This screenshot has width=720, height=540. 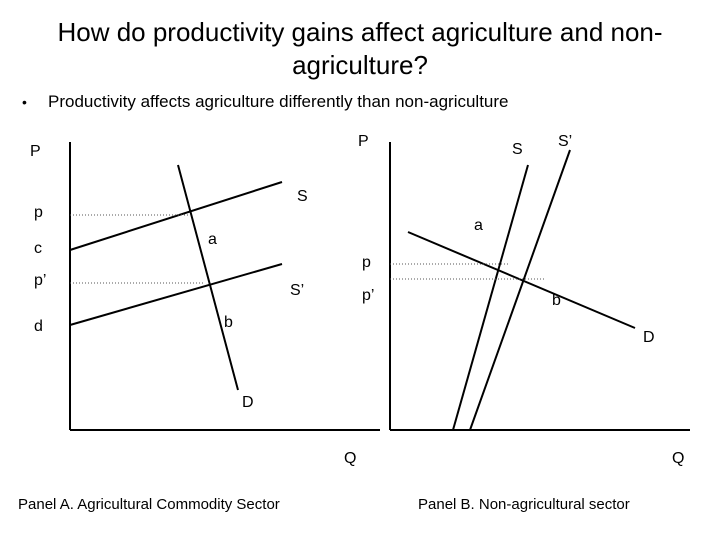 I want to click on panel-a-price-label-c: c, so click(x=38, y=248).